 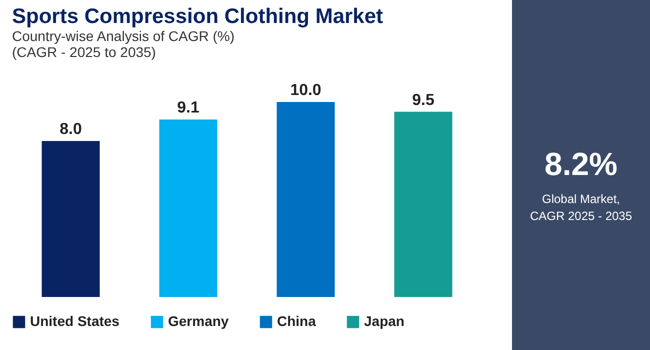 I want to click on data-label: 9.5, so click(x=423, y=100).